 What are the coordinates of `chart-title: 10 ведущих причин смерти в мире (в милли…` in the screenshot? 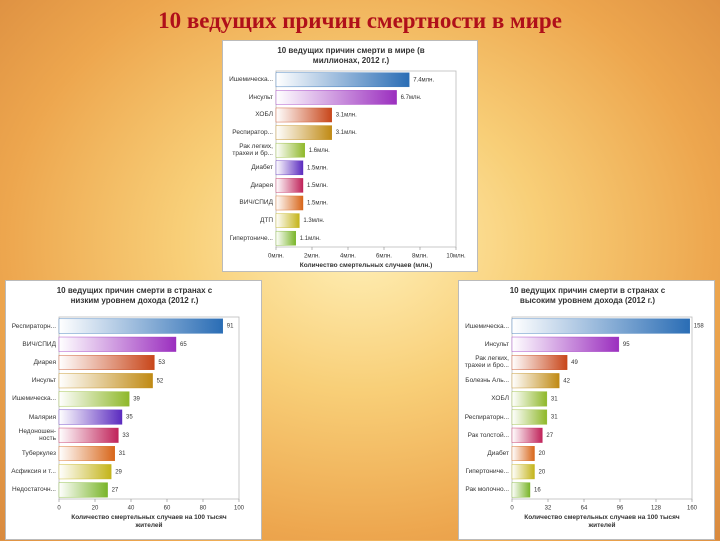 It's located at (351, 55).